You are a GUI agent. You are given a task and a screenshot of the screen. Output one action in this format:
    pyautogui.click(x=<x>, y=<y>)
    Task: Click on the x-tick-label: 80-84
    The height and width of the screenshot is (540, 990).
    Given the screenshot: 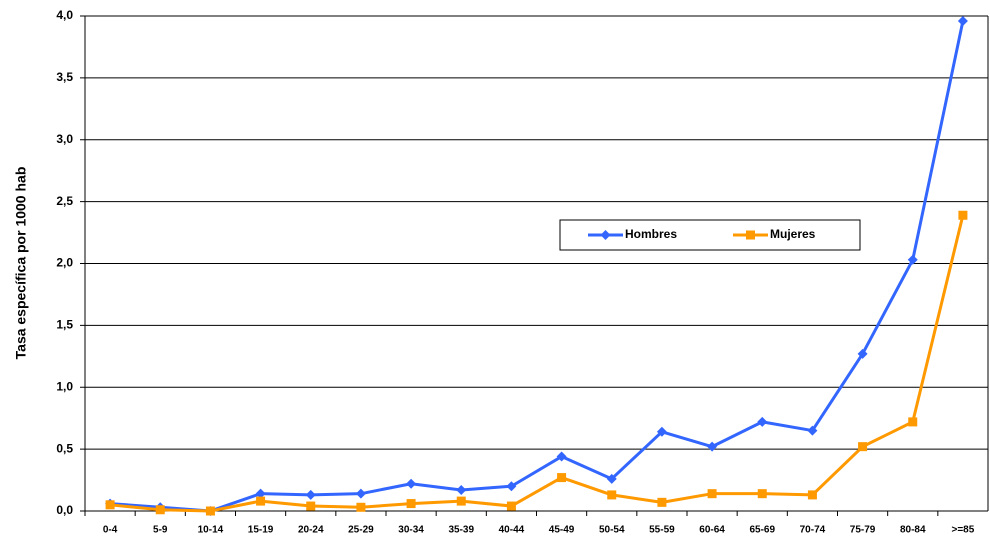 What is the action you would take?
    pyautogui.click(x=913, y=530)
    